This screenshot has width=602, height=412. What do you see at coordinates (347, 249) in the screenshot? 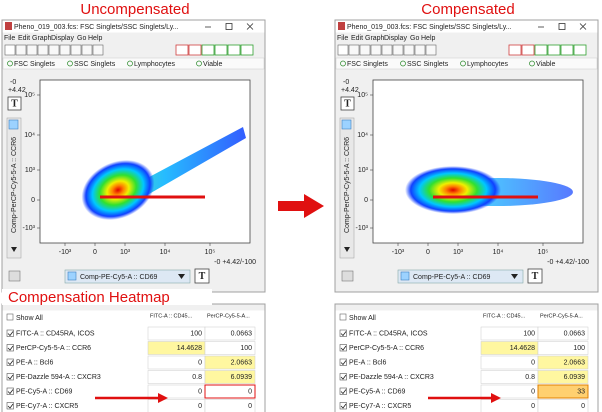
I see `y-axis-drop` at bounding box center [347, 249].